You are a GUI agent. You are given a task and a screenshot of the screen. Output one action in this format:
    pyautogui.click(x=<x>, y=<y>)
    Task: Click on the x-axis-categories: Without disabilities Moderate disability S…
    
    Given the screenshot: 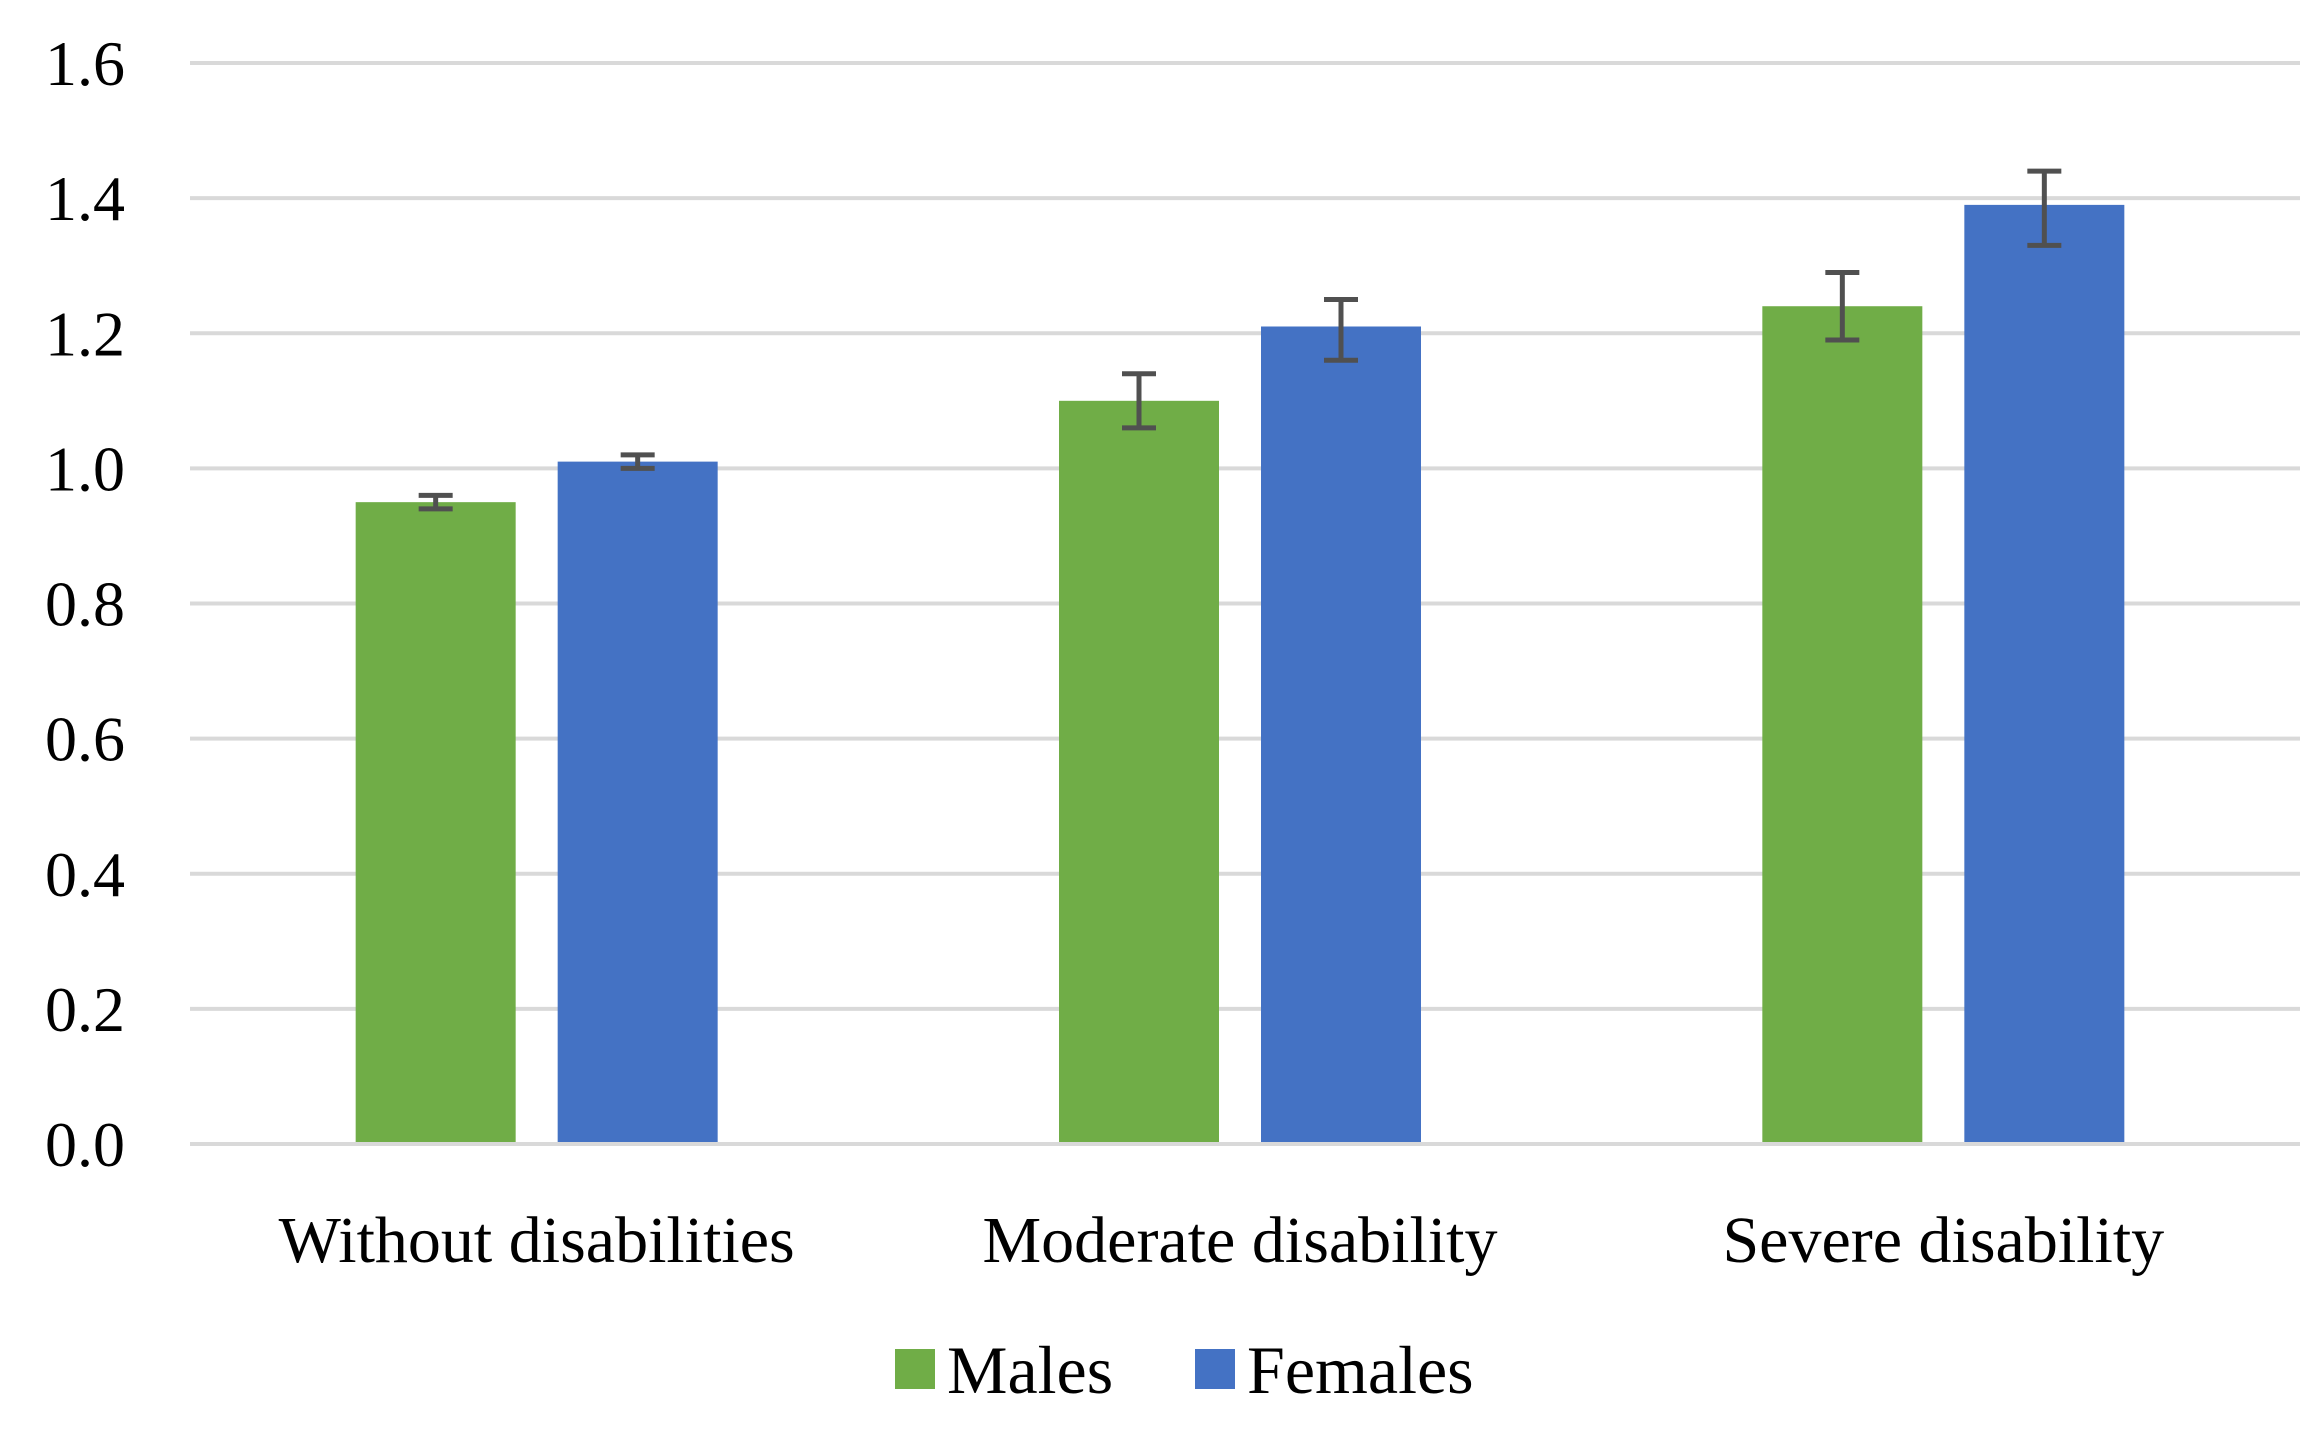 What is the action you would take?
    pyautogui.click(x=1222, y=1240)
    